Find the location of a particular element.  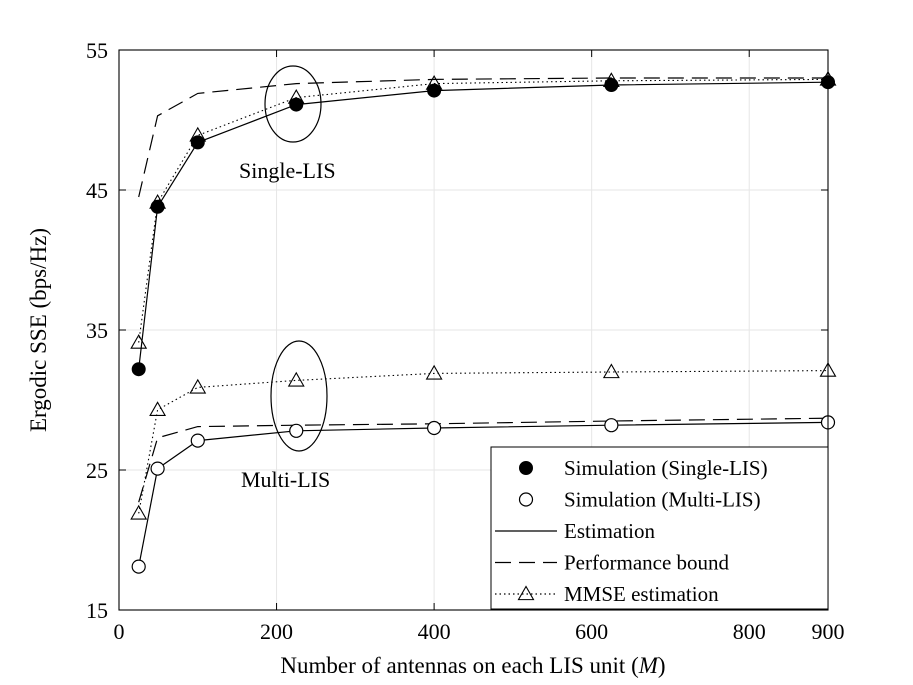

x-axis-label: Number of antennas on each LIS unit (M) is located at coordinates (472, 665).